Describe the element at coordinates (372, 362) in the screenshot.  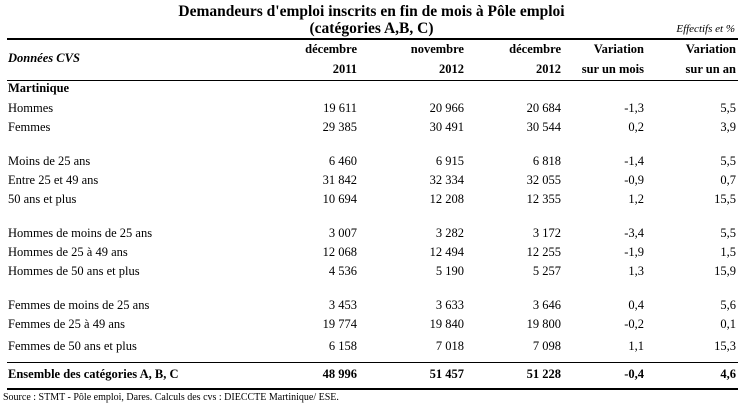
I see `total-rule` at that location.